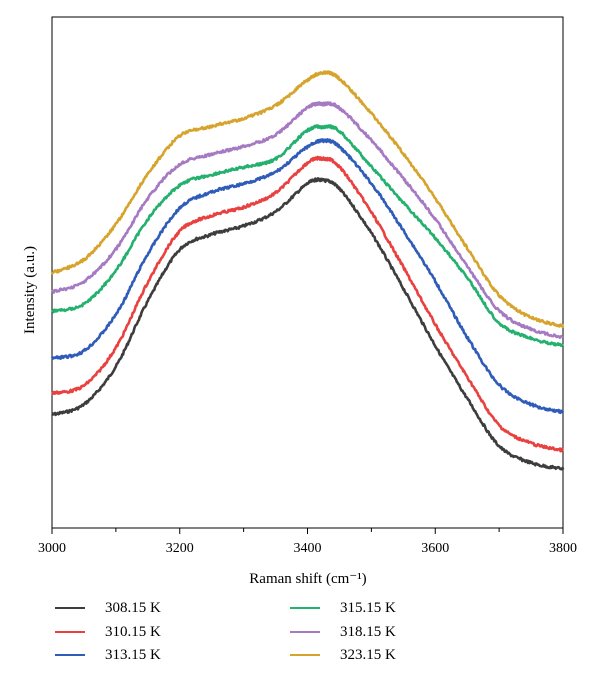  What do you see at coordinates (52, 548) in the screenshot?
I see `x-tick-label: 3000` at bounding box center [52, 548].